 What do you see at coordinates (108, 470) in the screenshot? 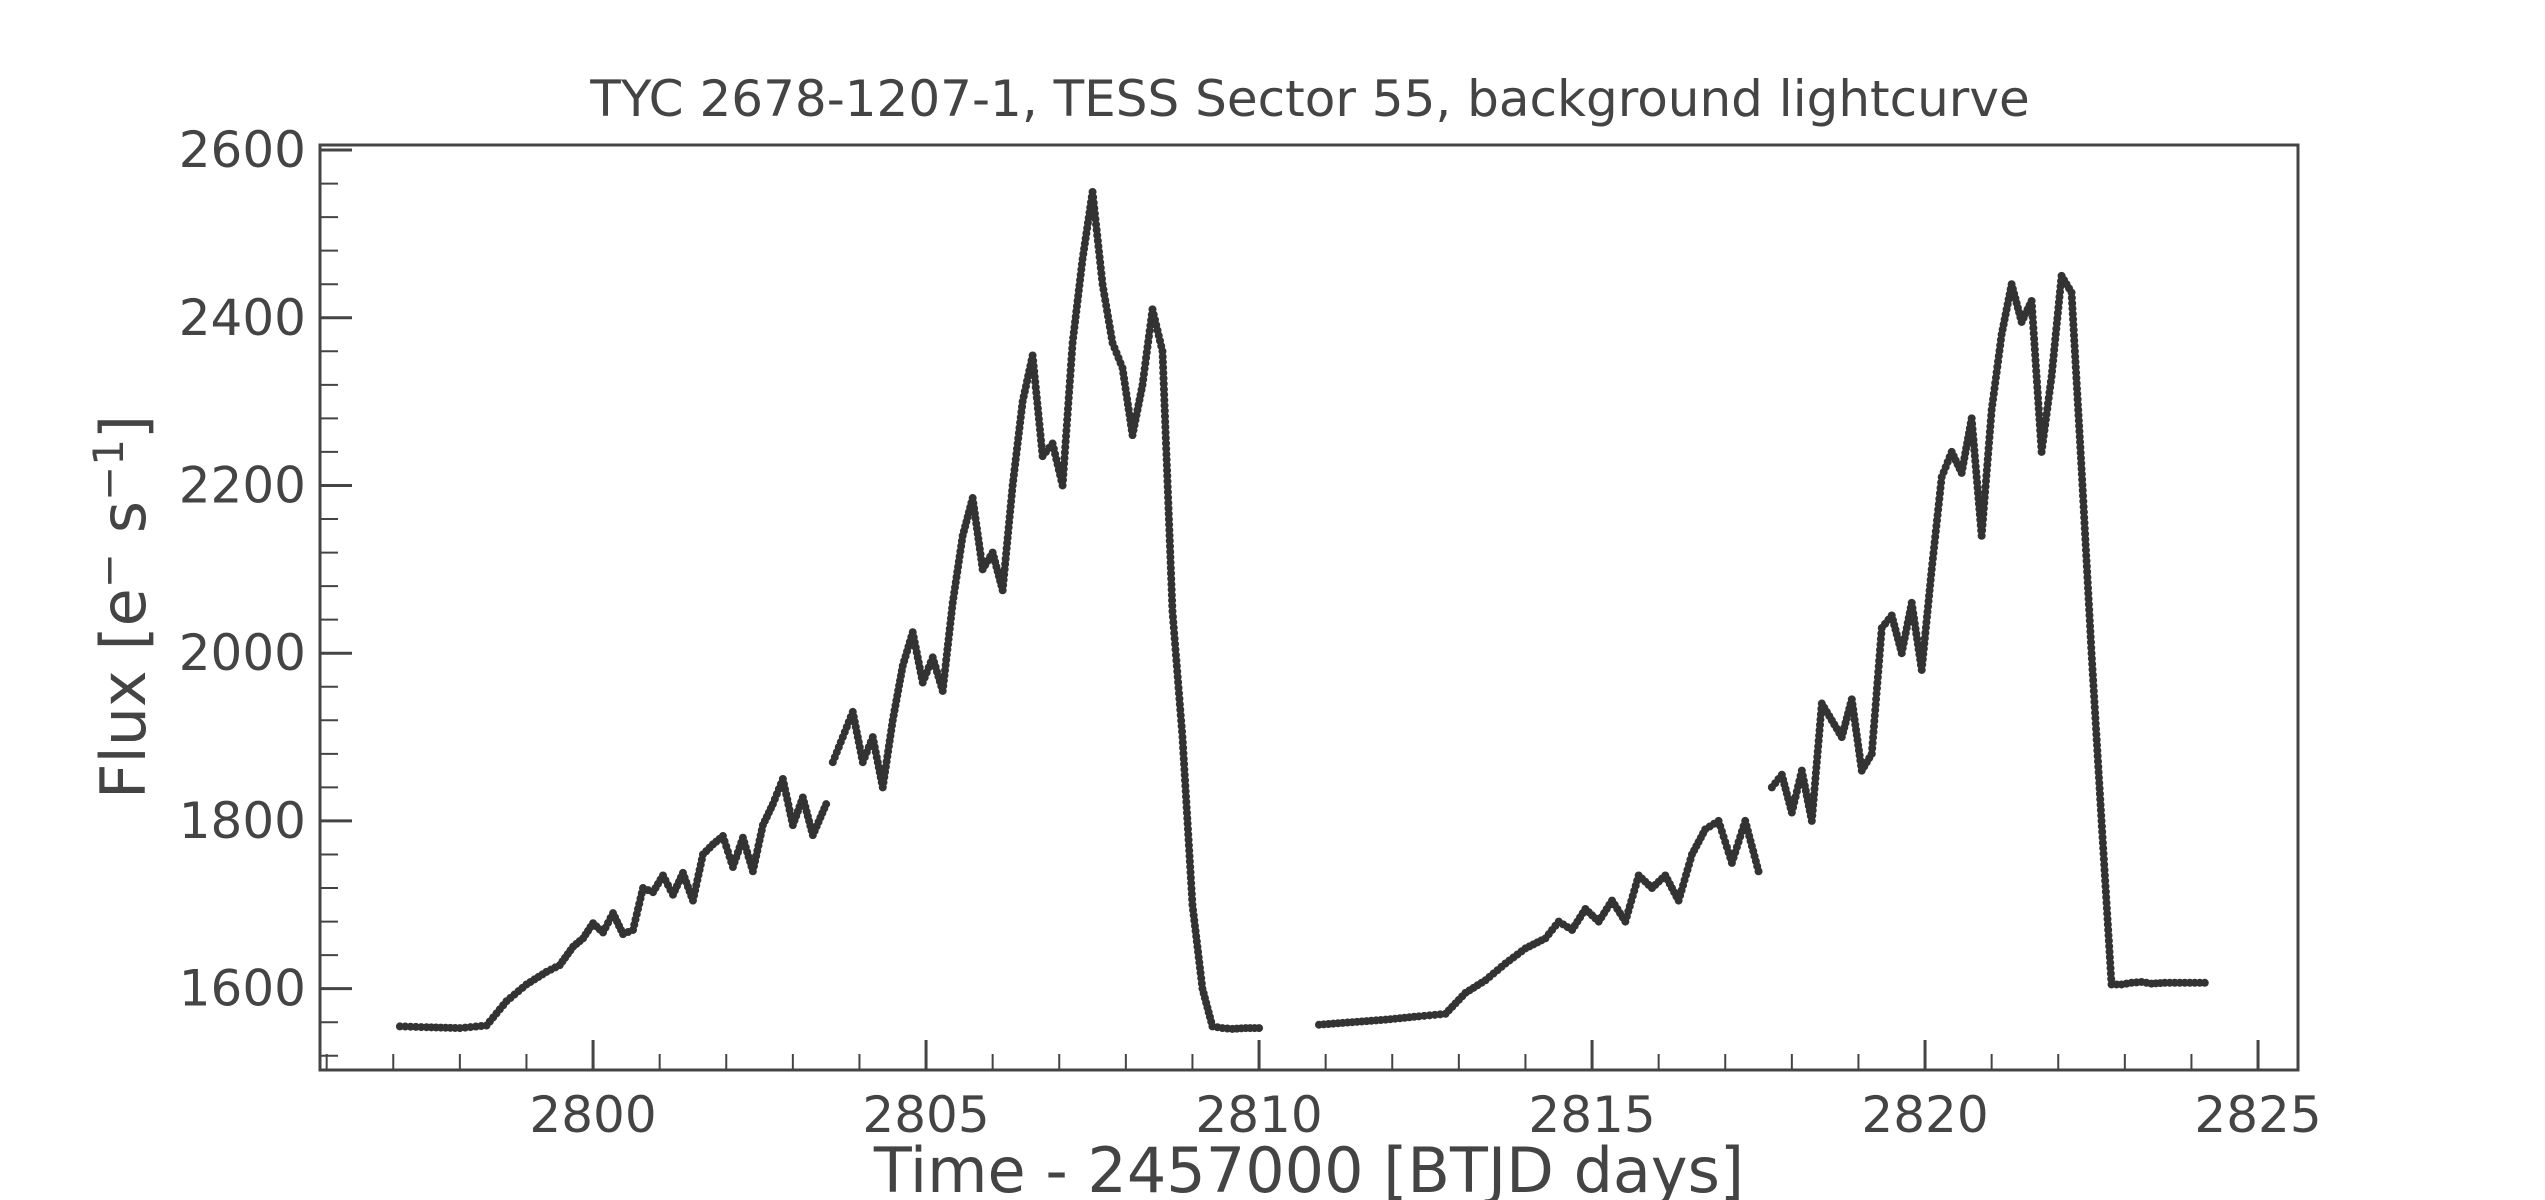
I see `y-axis-label-sup2: −1` at bounding box center [108, 470].